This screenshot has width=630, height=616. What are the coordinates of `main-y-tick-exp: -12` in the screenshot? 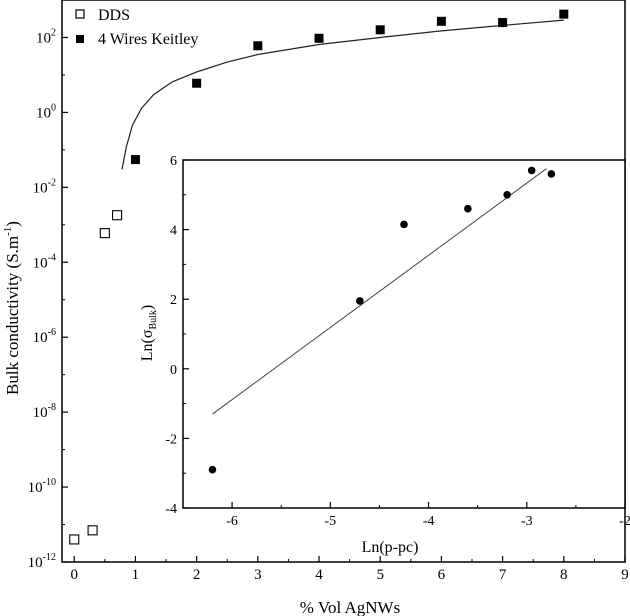 It's located at (49, 557).